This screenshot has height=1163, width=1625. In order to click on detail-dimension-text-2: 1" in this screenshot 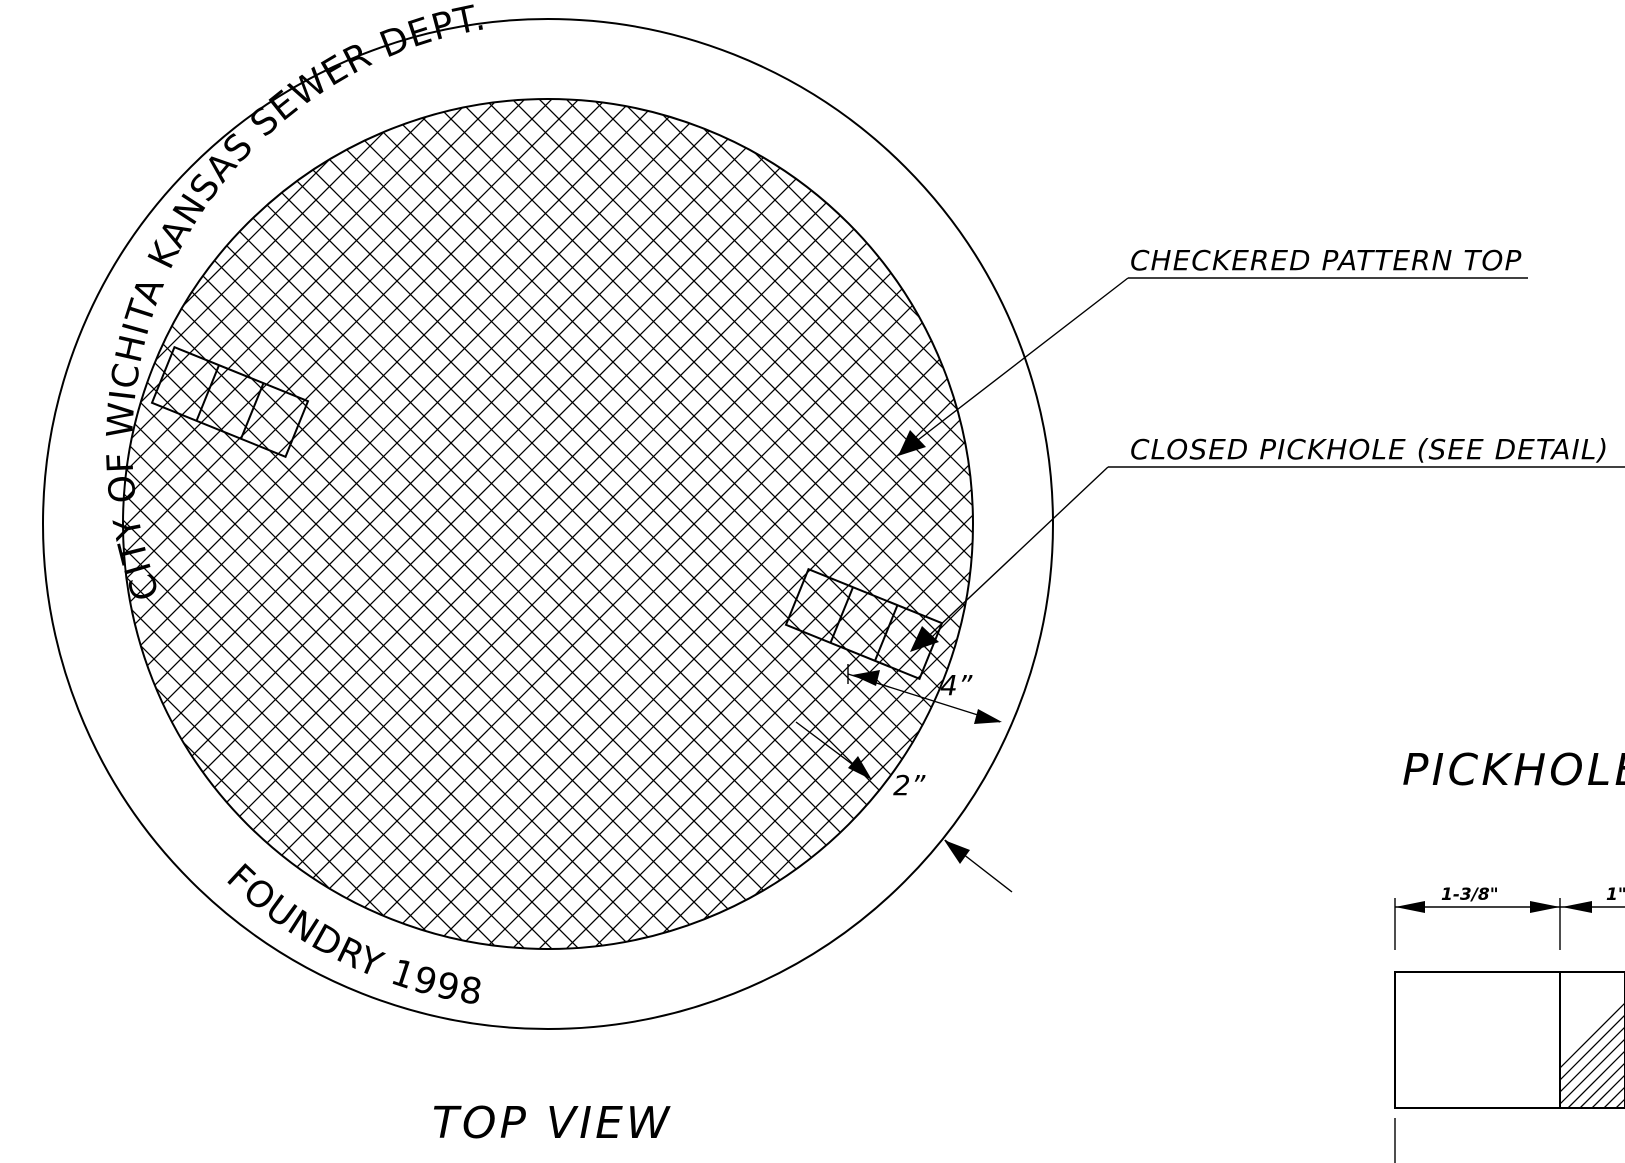, I will do `click(1615, 895)`.